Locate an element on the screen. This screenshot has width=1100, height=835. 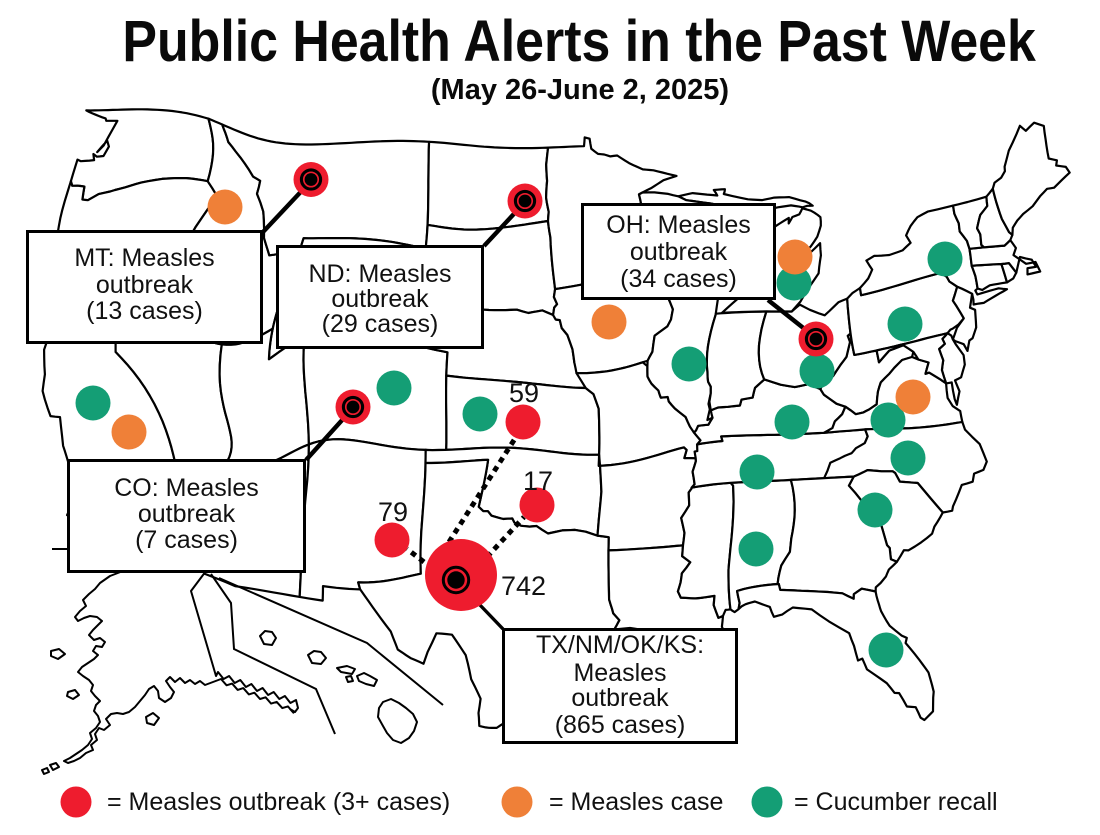
svg-text: 59 is located at coordinates (524, 393).